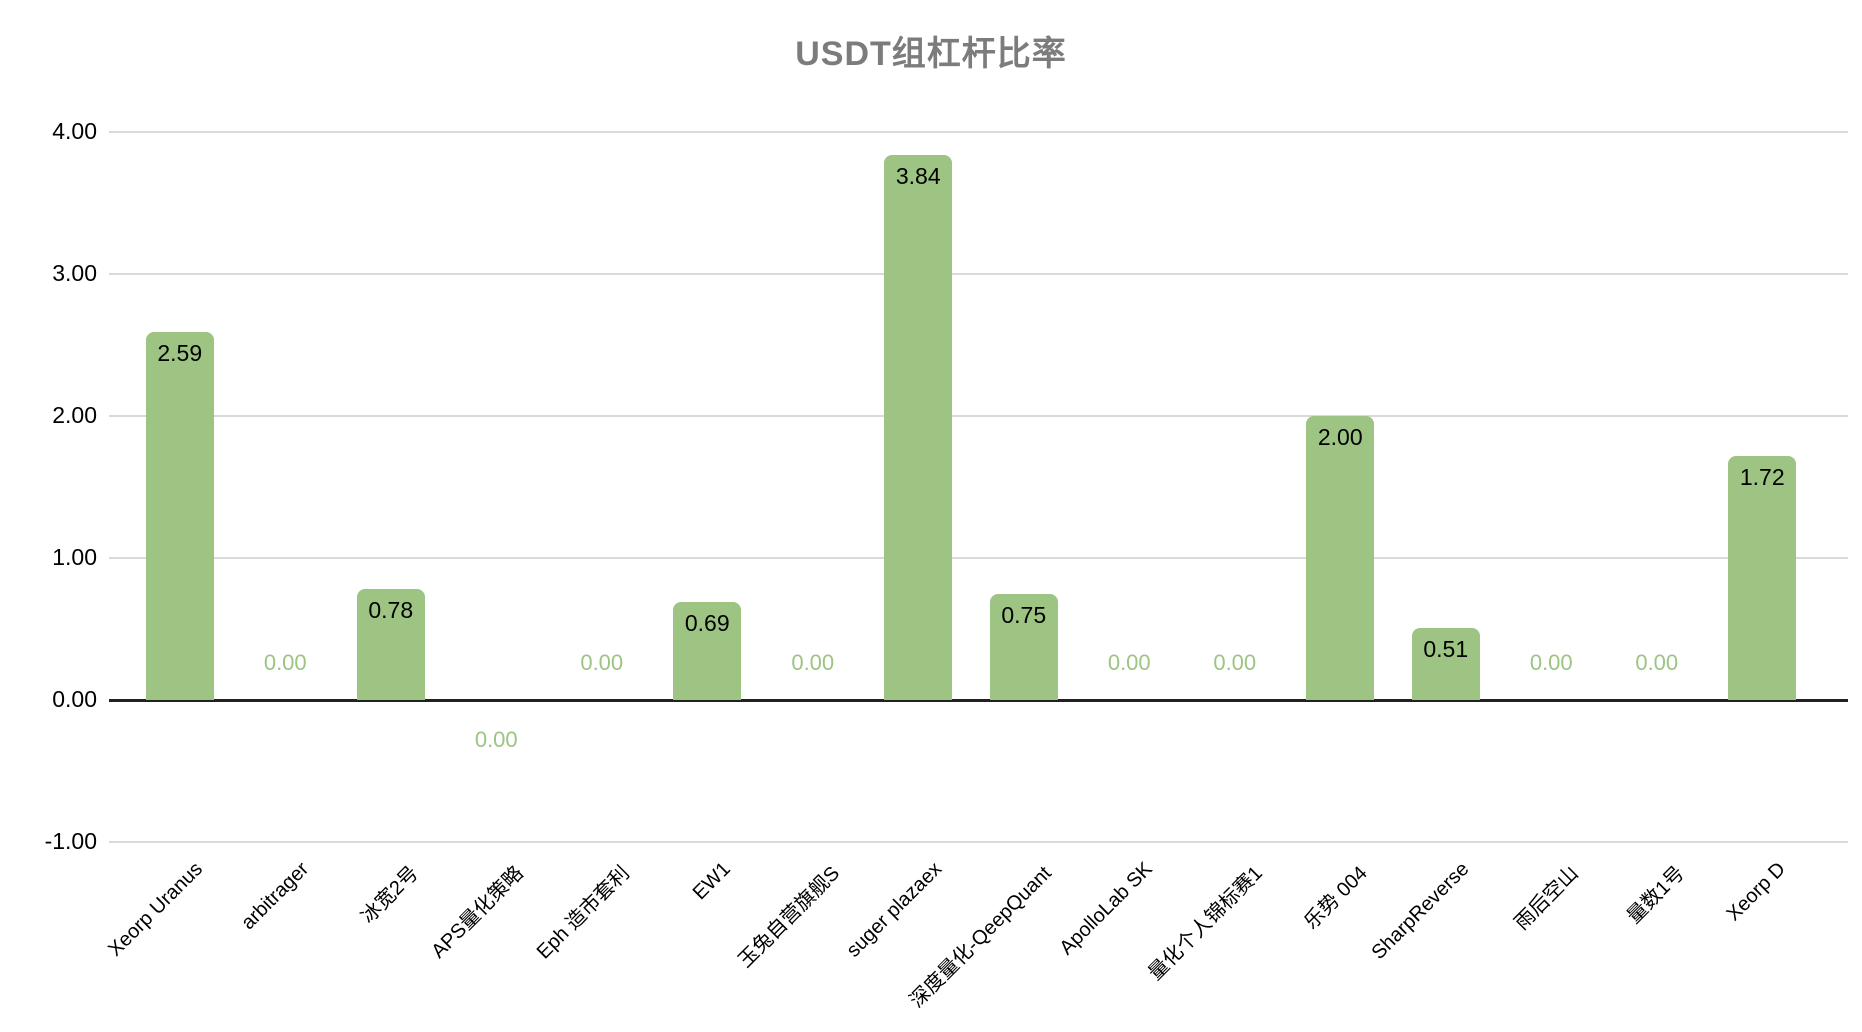 The image size is (1862, 1032). What do you see at coordinates (1205, 923) in the screenshot?
I see `x-axis-label: 量化个人锦标赛1` at bounding box center [1205, 923].